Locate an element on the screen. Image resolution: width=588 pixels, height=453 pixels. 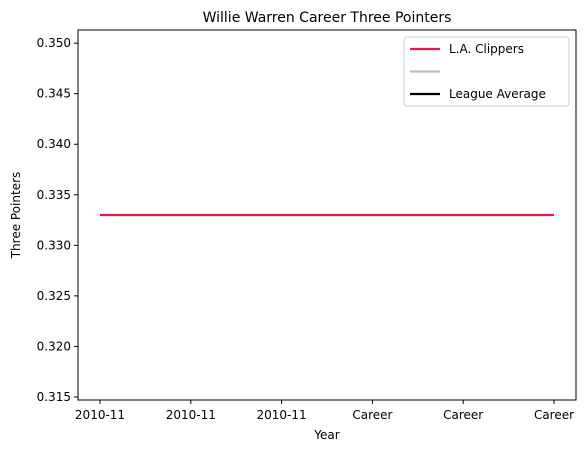
legend: L.A. Clippers League Average is located at coordinates (486, 71).